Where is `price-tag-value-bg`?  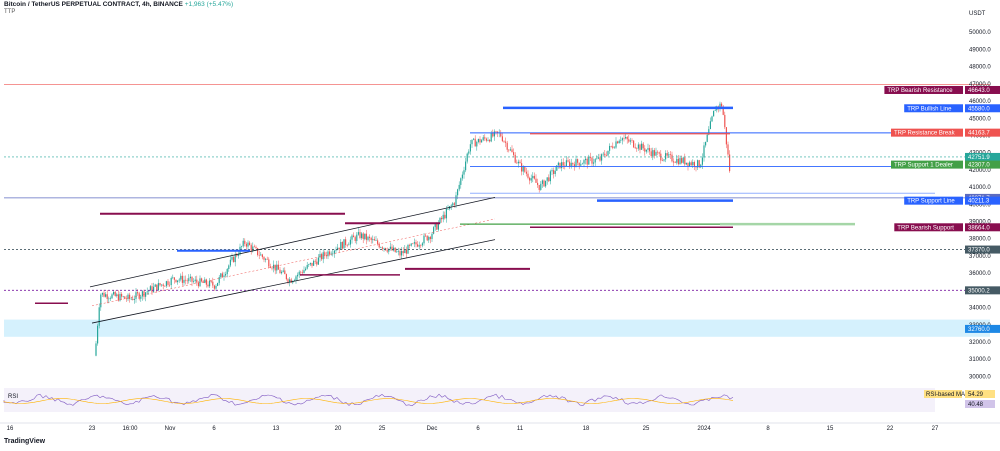 price-tag-value-bg is located at coordinates (982, 164).